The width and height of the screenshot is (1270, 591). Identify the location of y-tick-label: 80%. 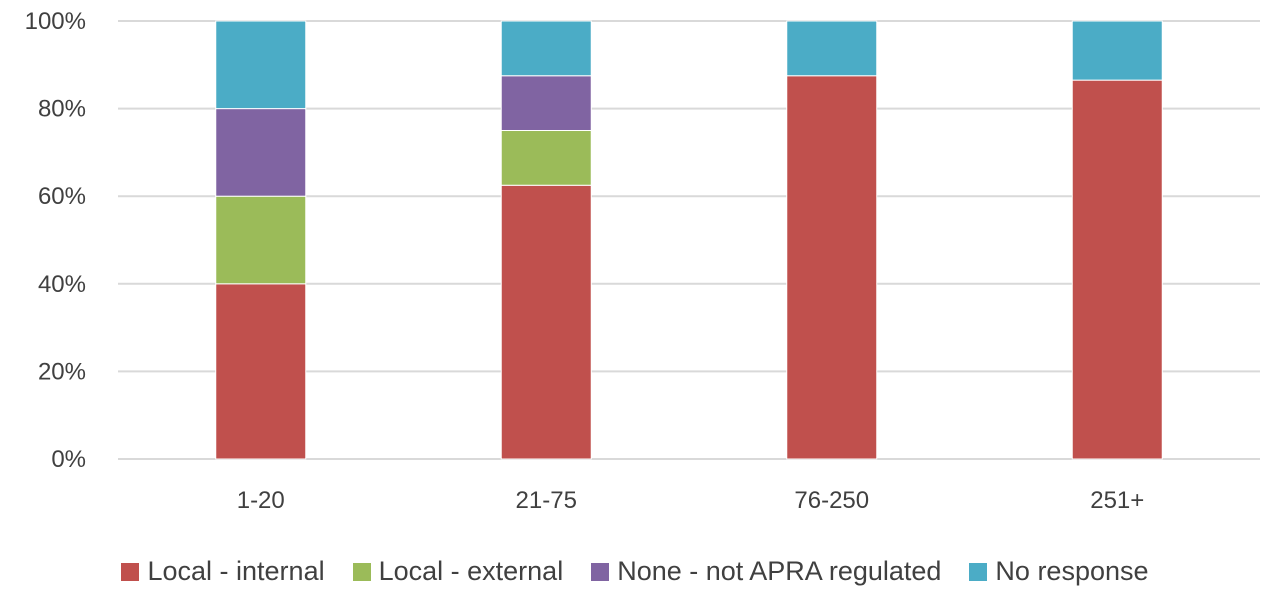
(62, 109).